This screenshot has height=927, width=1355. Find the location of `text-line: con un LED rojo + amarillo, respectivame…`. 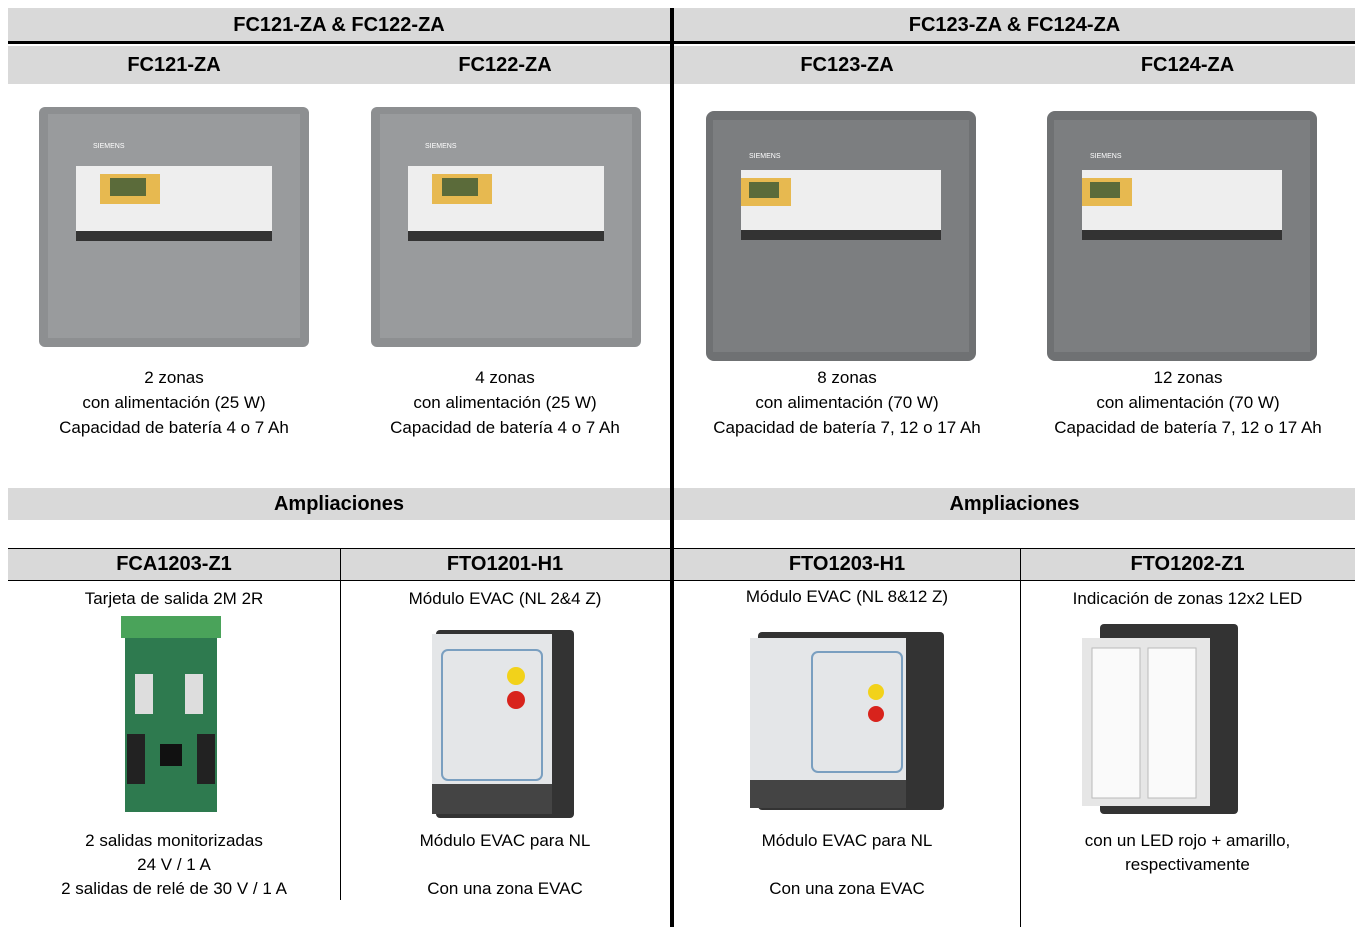

text-line: con un LED rojo + amarillo, respectivame… is located at coordinates (1187, 852).